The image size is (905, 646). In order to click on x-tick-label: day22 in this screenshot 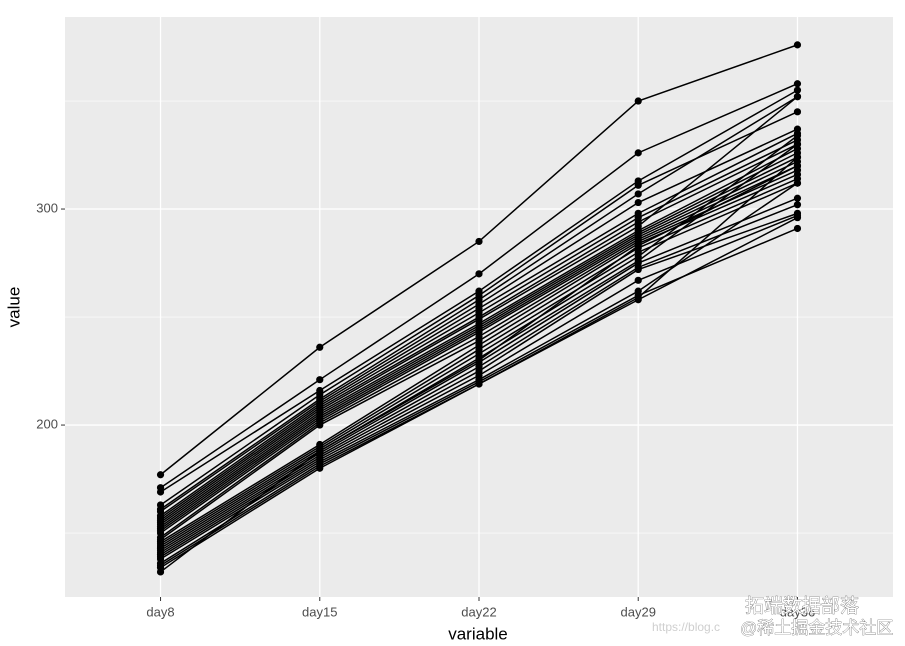, I will do `click(478, 611)`.